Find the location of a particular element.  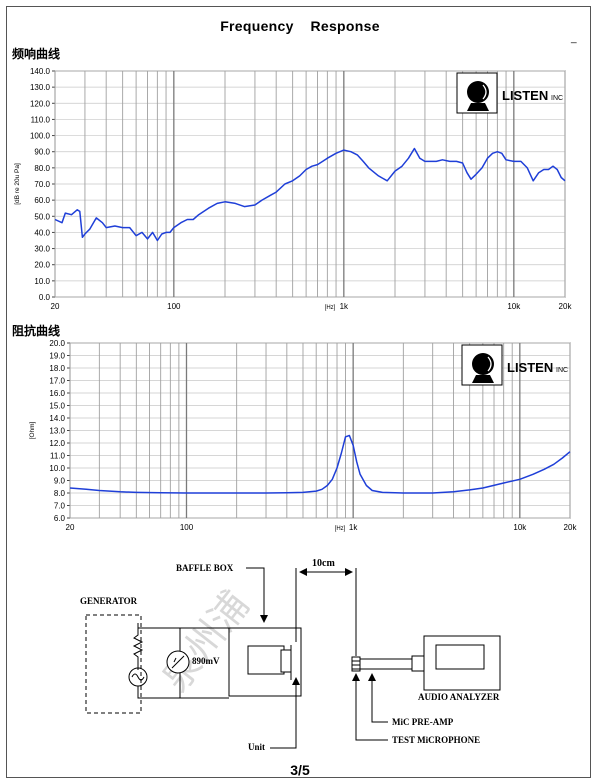

chart1-xtick-label: 20 is located at coordinates (55, 306).